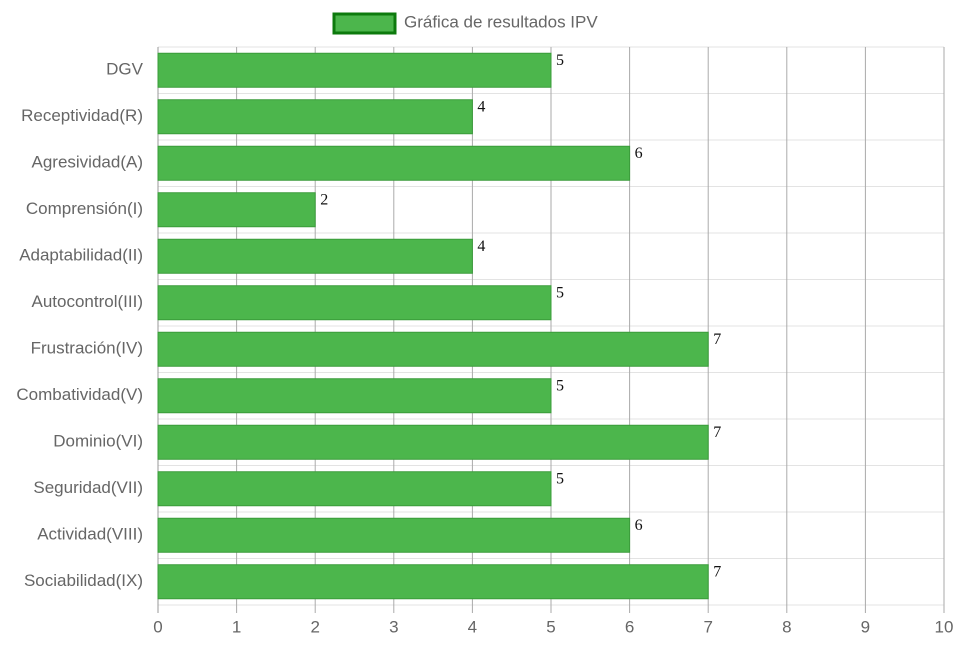 Image resolution: width=958 pixels, height=646 pixels. I want to click on legend-label: Gráfica de resultados IPV, so click(501, 21).